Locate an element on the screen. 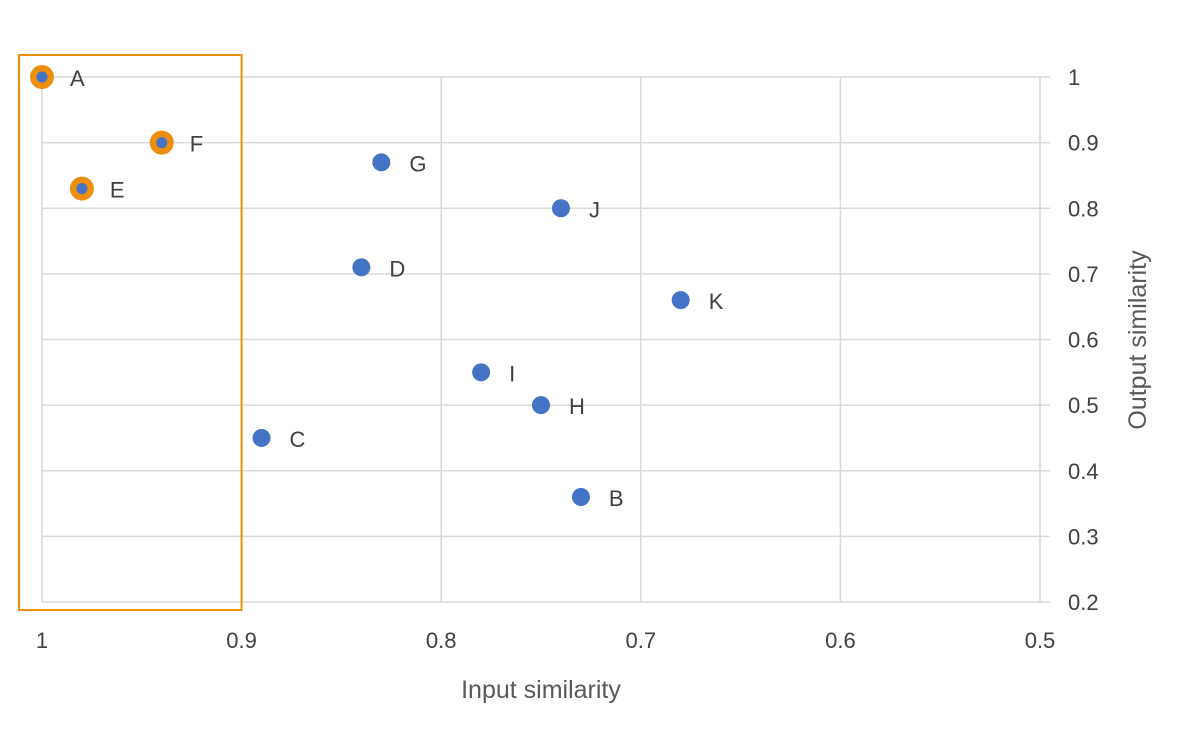 The width and height of the screenshot is (1197, 754). x-tick-label: 0.5 is located at coordinates (1040, 640).